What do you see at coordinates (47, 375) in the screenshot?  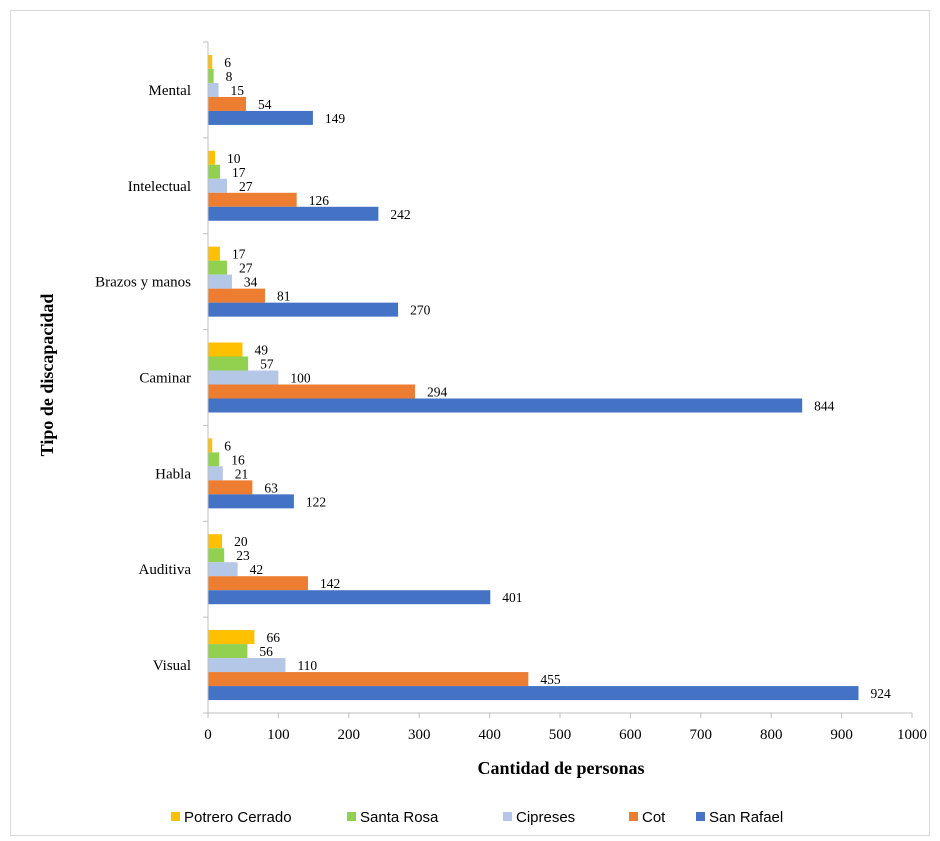 I see `y-axis-title: Tipo de discapacidad` at bounding box center [47, 375].